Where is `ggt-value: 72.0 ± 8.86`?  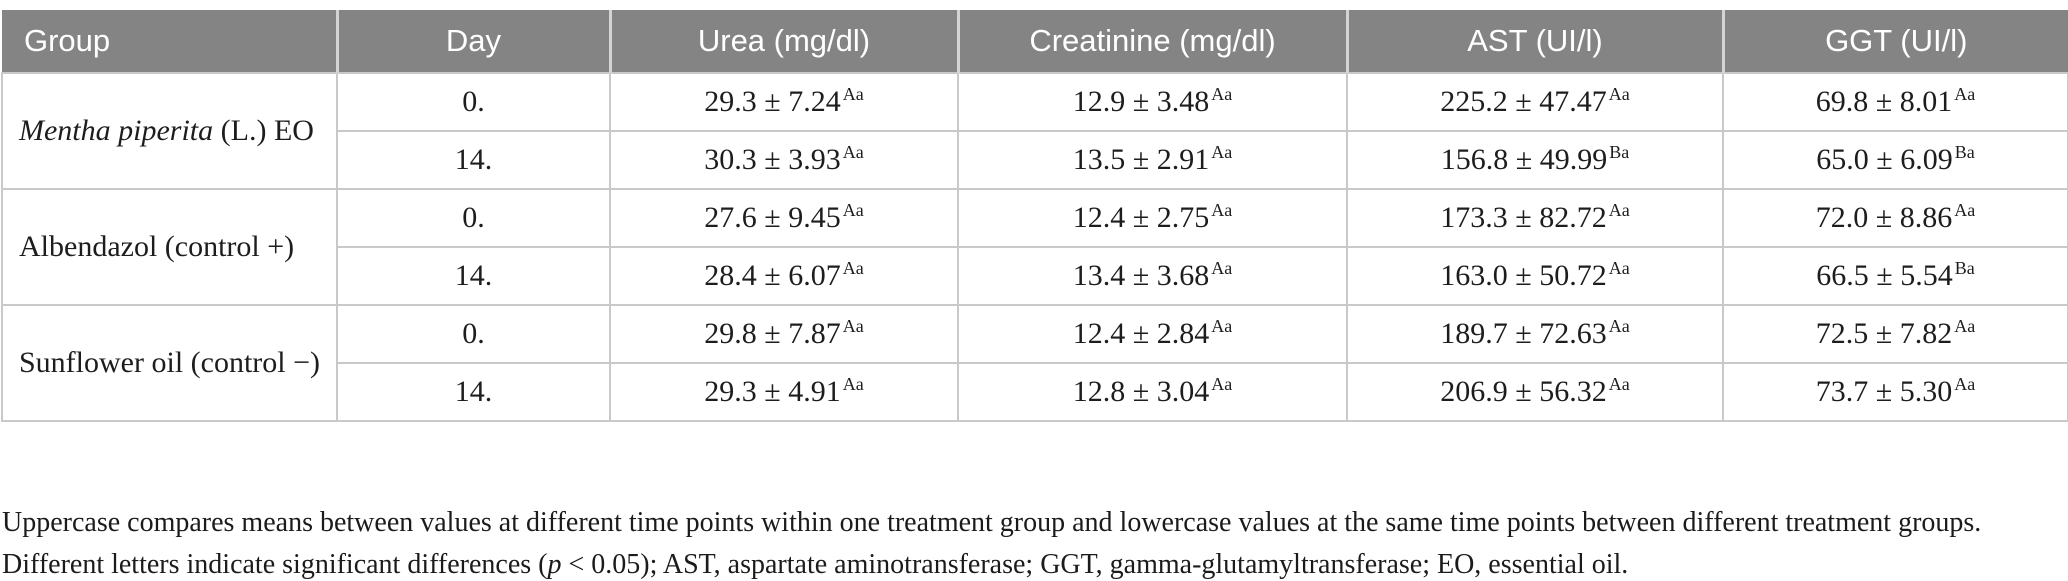
ggt-value: 72.0 ± 8.86 is located at coordinates (1884, 217).